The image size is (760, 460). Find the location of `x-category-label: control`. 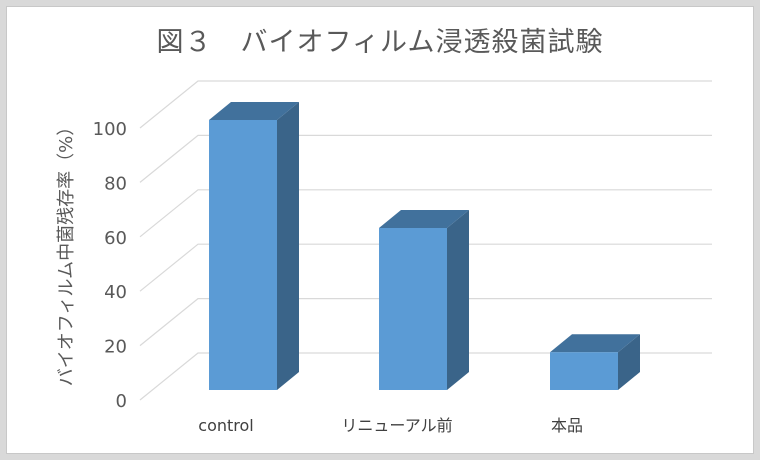

x-category-label: control is located at coordinates (225, 425).